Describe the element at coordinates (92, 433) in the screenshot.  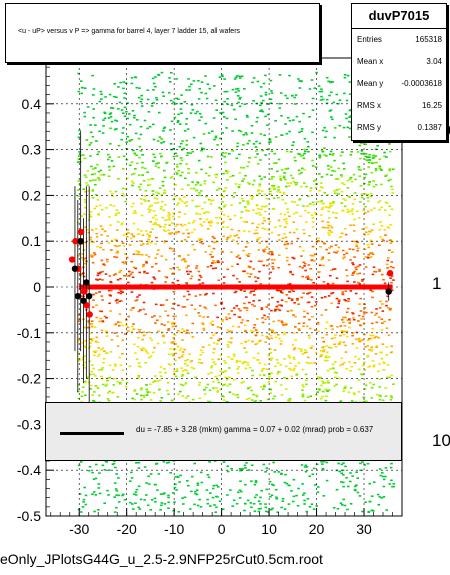
I see `fit-legend-line` at that location.